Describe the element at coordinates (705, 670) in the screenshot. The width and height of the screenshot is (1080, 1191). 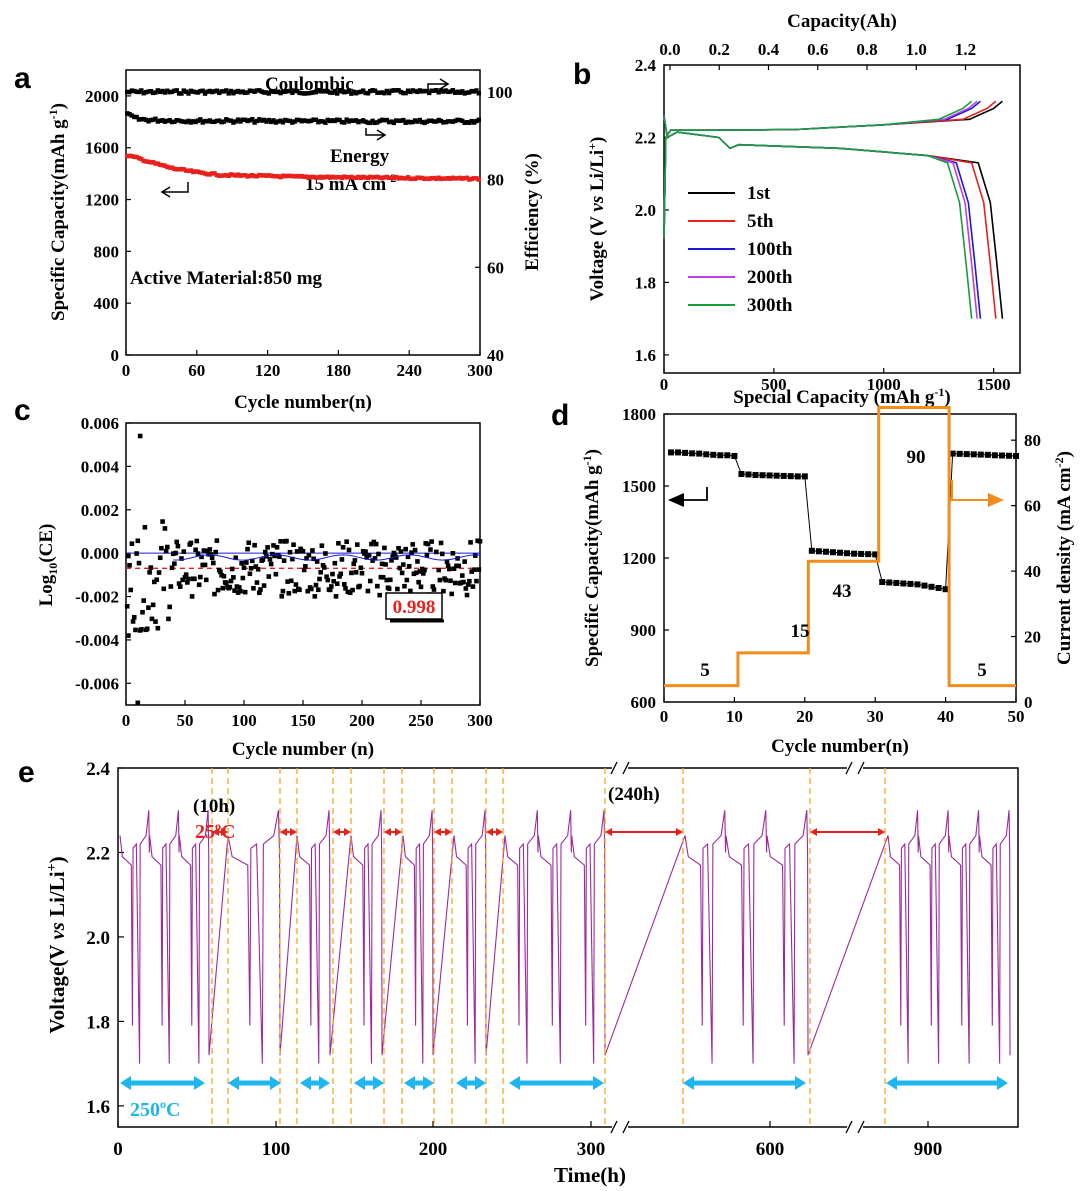
I see `panel-d-step-label-0: 5` at that location.